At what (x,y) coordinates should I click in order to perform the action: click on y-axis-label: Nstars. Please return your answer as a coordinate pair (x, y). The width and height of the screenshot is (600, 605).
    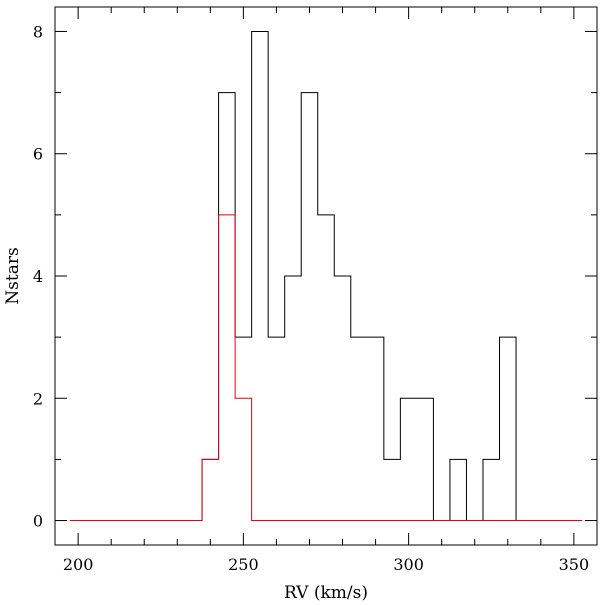
    Looking at the image, I should click on (13, 275).